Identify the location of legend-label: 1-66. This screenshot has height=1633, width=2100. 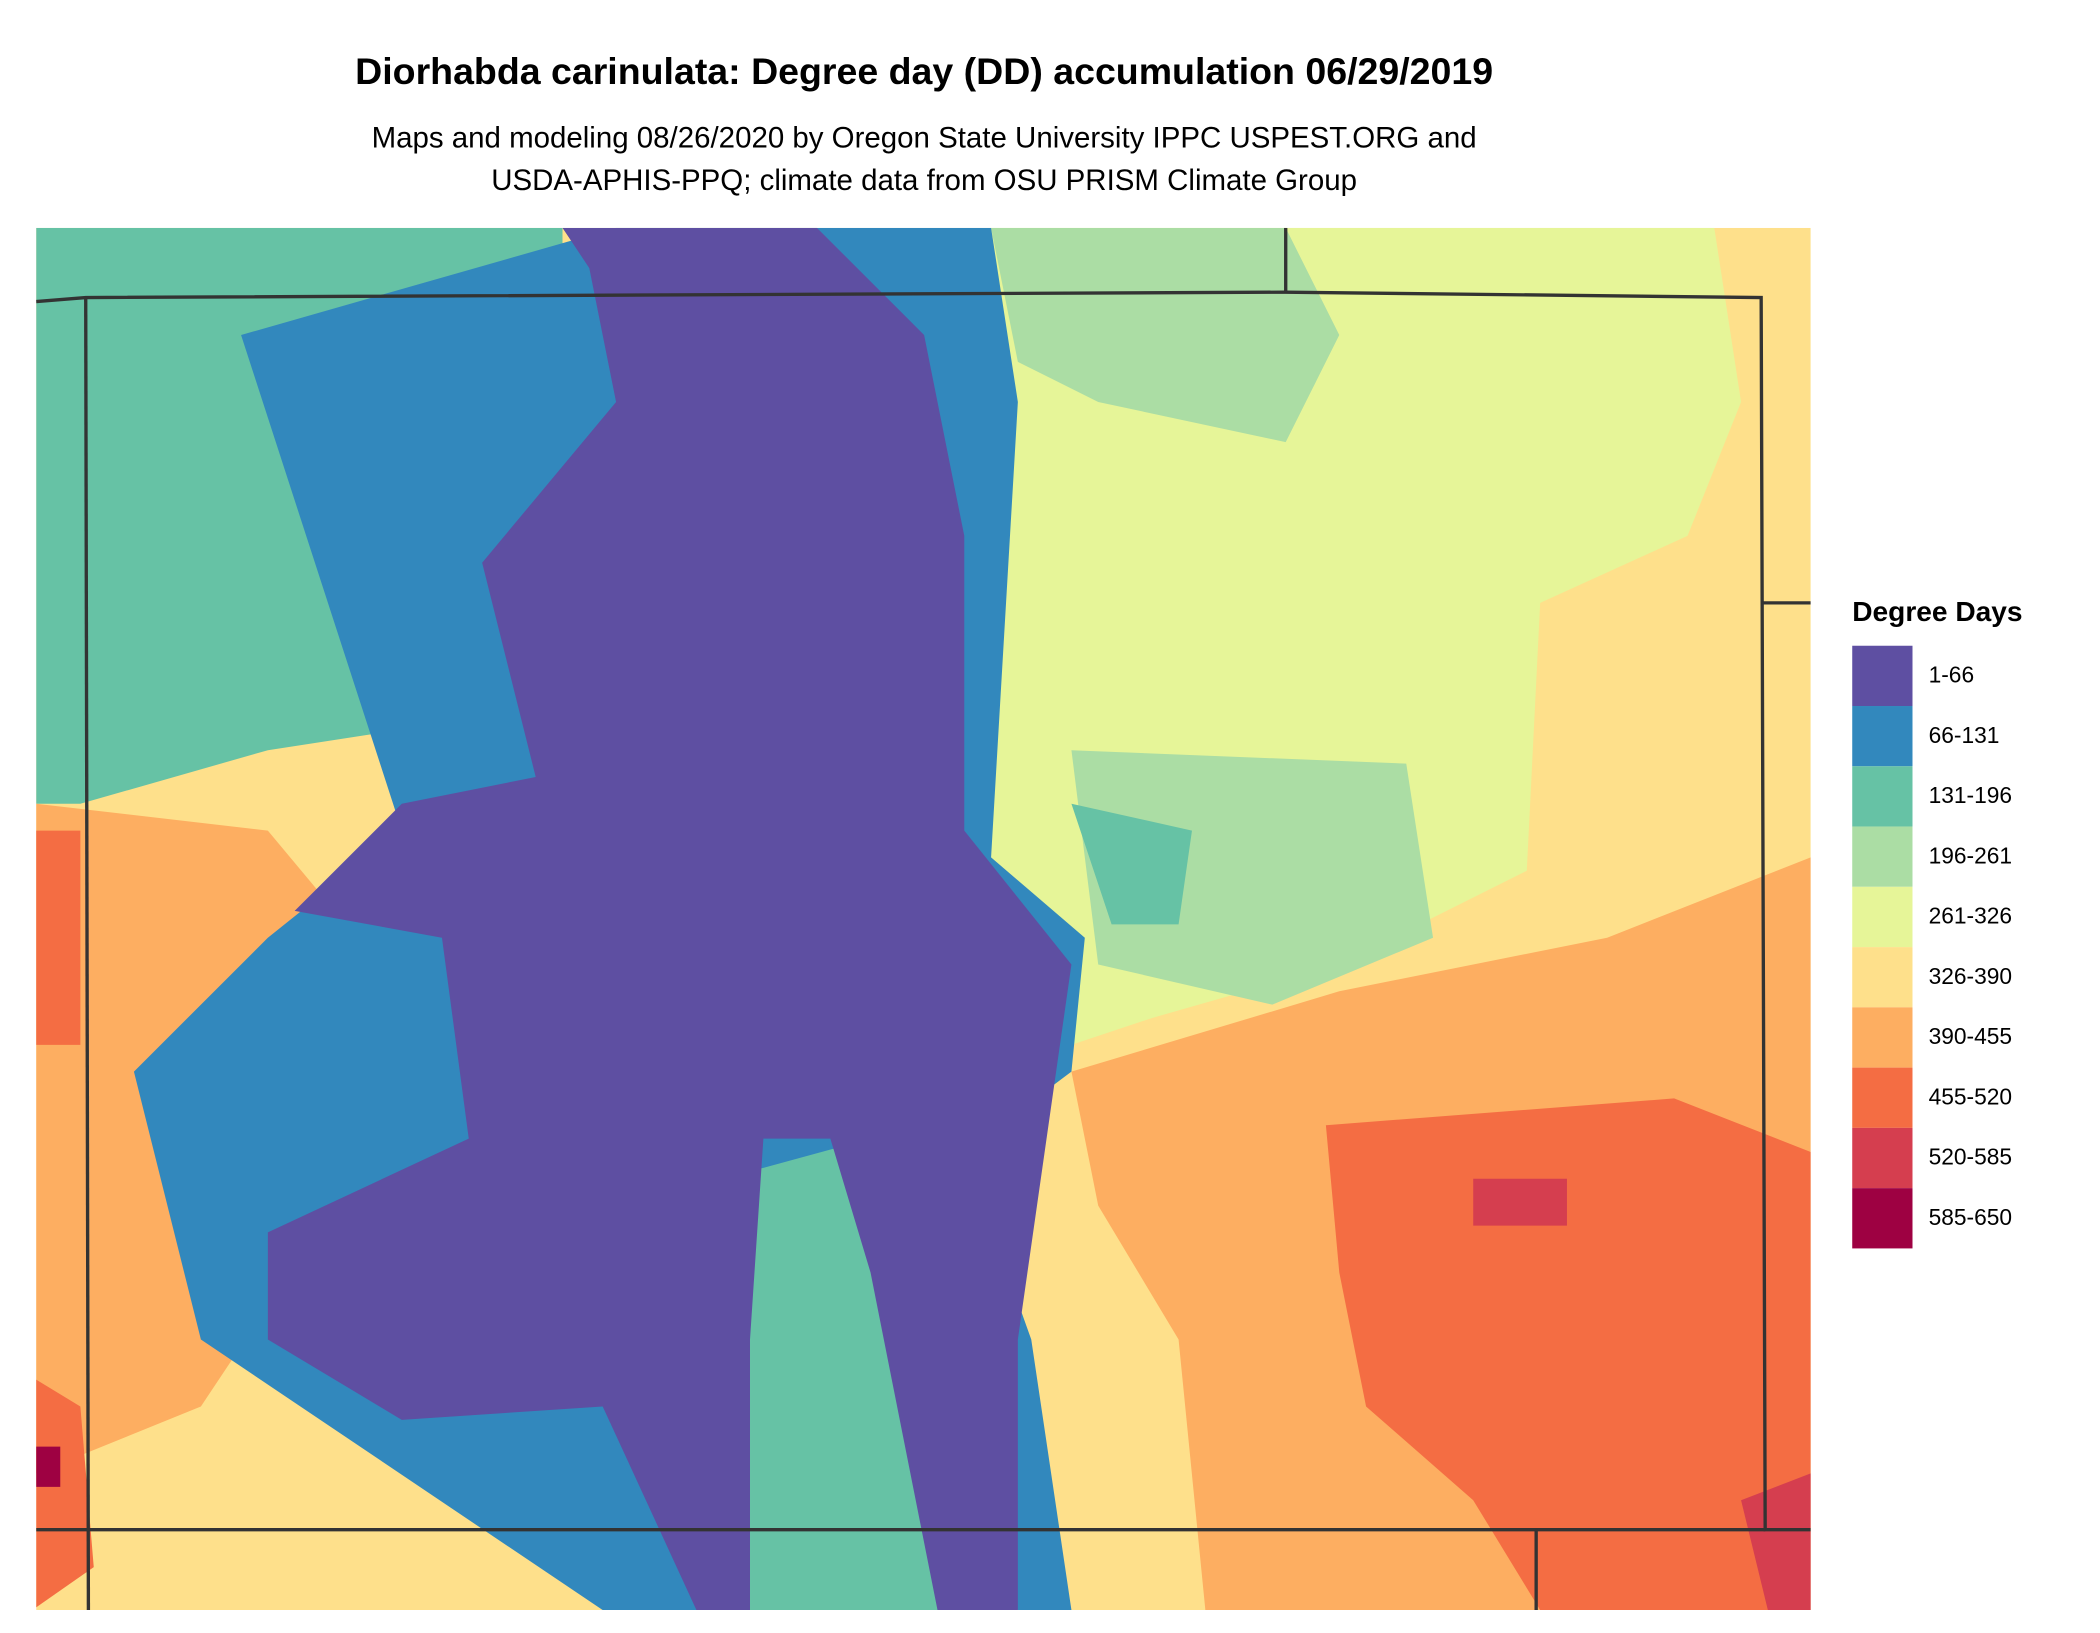
(1952, 675).